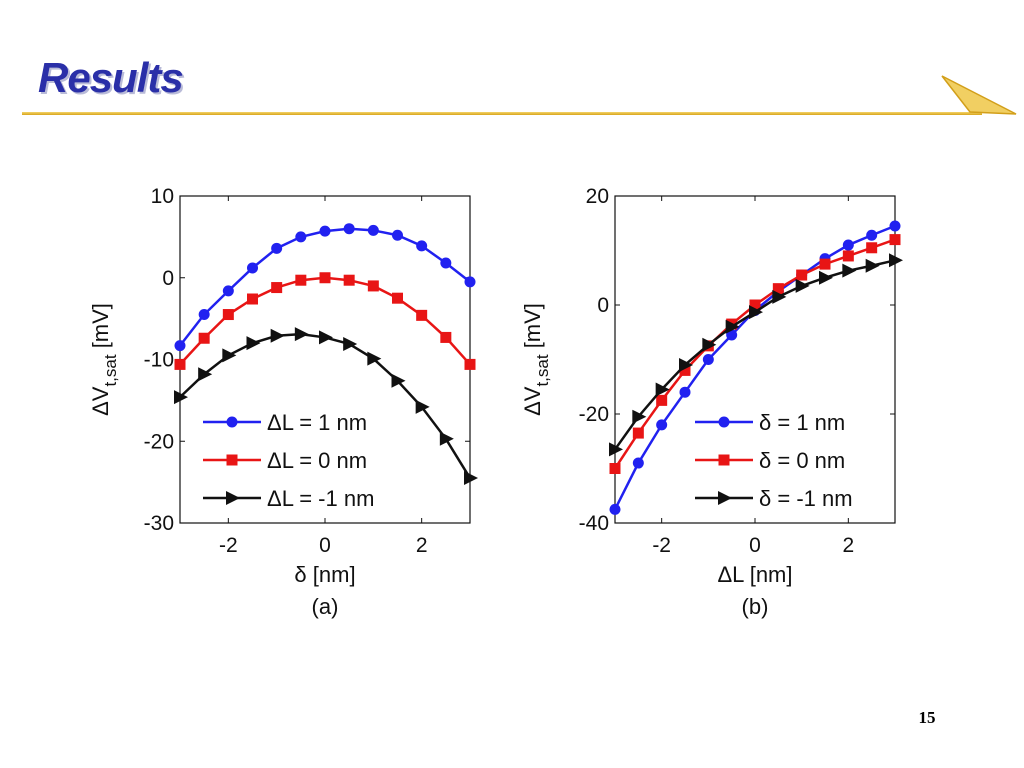 This screenshot has height=768, width=1024. What do you see at coordinates (162, 196) in the screenshot?
I see `y-tick-label: 10` at bounding box center [162, 196].